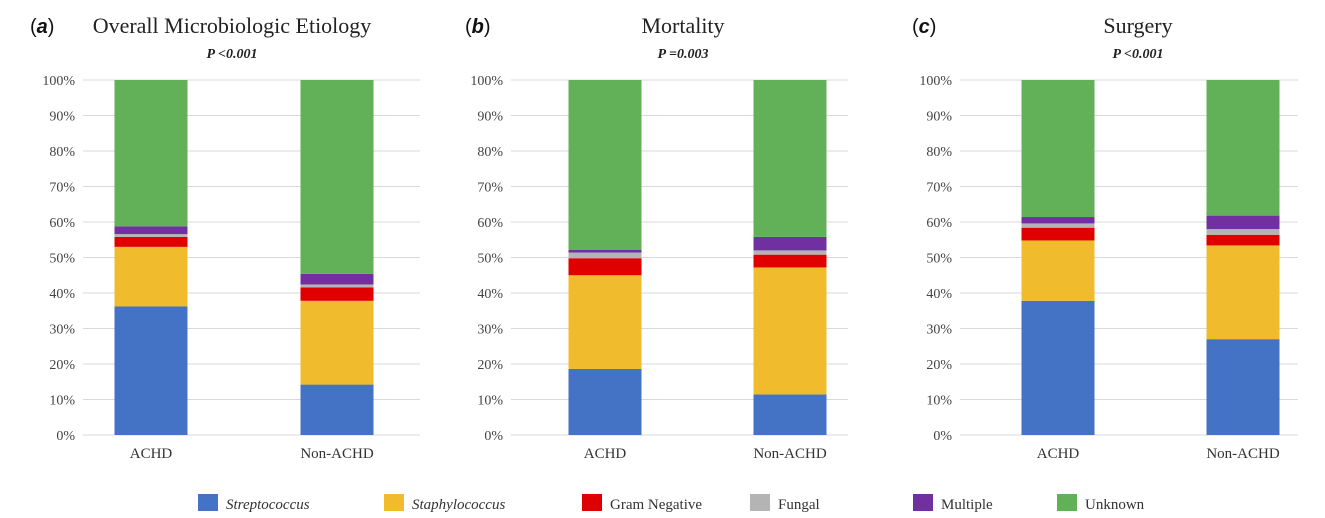 The width and height of the screenshot is (1325, 518). What do you see at coordinates (458, 505) in the screenshot?
I see `legend-label: Staphylococcus` at bounding box center [458, 505].